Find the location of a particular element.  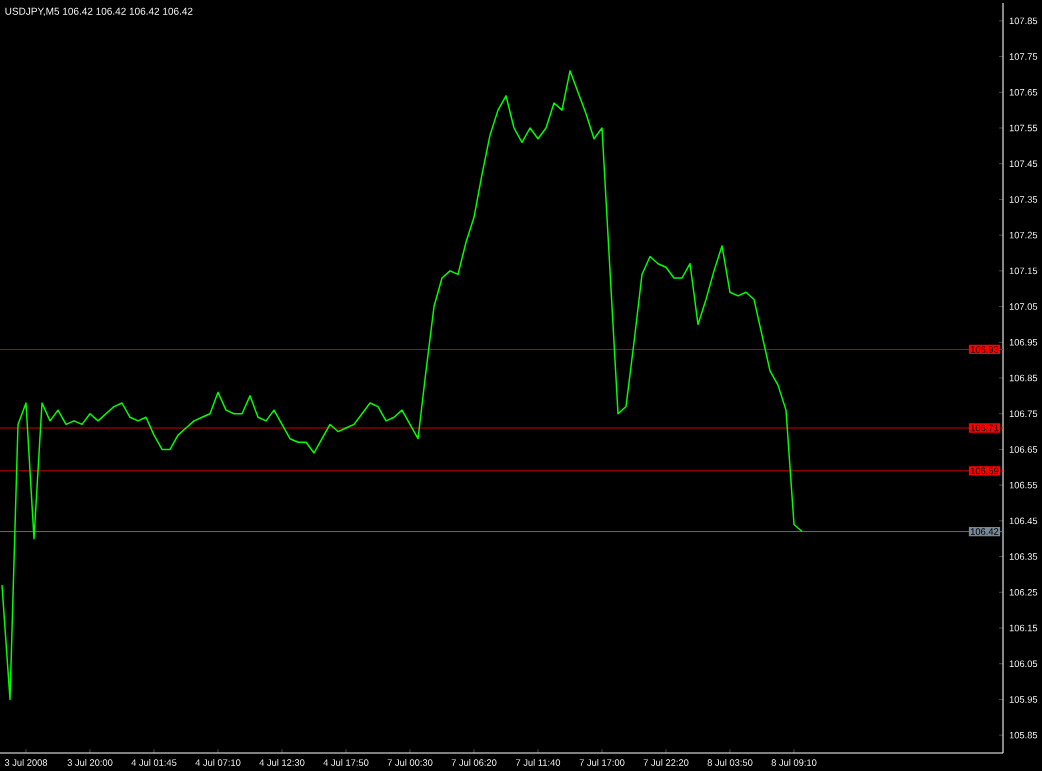

ref-line-label: 106.59 is located at coordinates (984, 471).